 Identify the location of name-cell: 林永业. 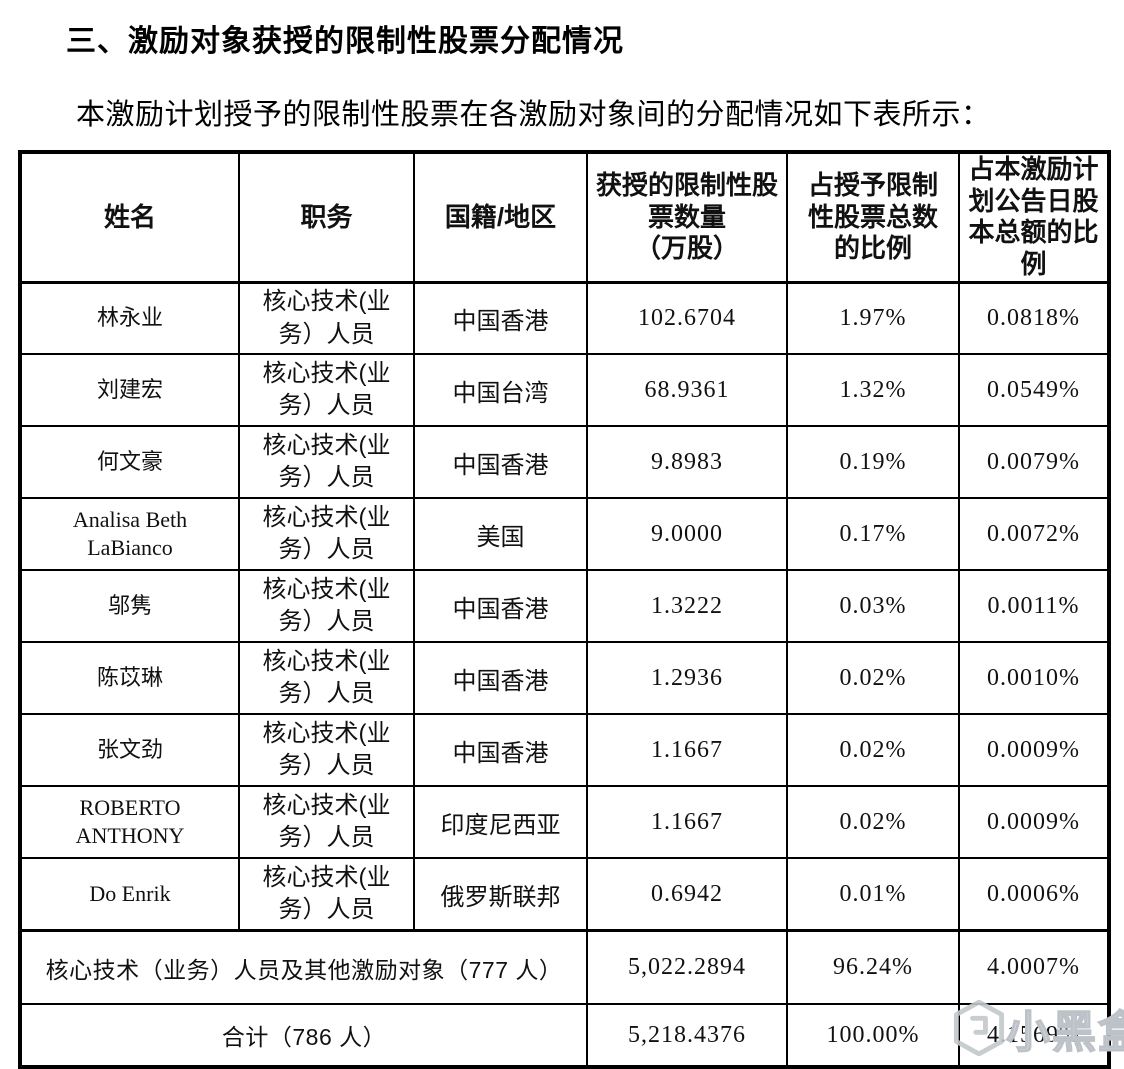
(129, 318).